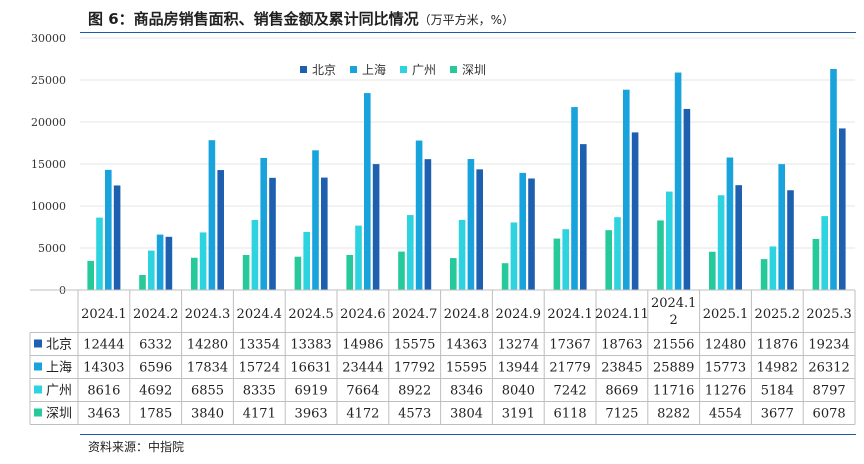 The width and height of the screenshot is (864, 464). What do you see at coordinates (569, 345) in the screenshot?
I see `data-label: 17367` at bounding box center [569, 345].